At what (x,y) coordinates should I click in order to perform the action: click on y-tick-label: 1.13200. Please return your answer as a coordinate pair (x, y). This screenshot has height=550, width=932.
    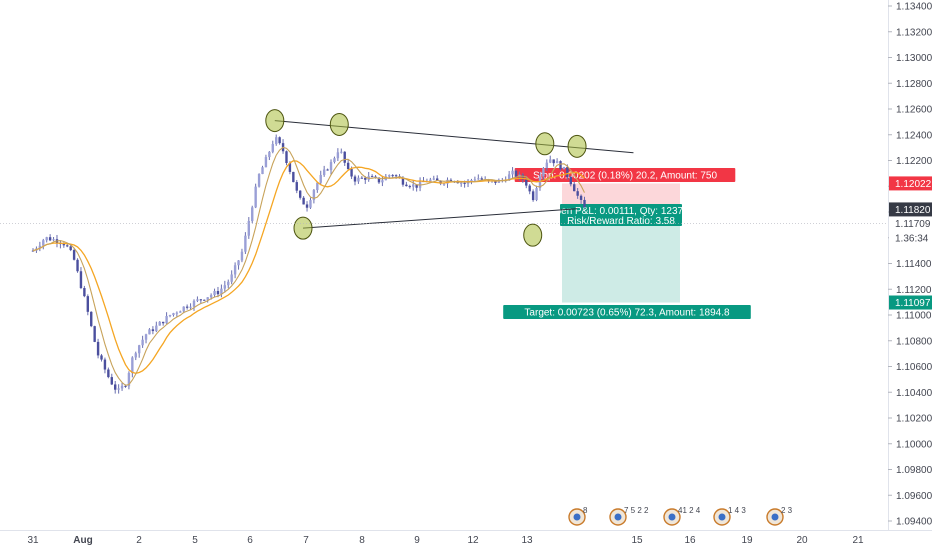
    Looking at the image, I should click on (914, 32).